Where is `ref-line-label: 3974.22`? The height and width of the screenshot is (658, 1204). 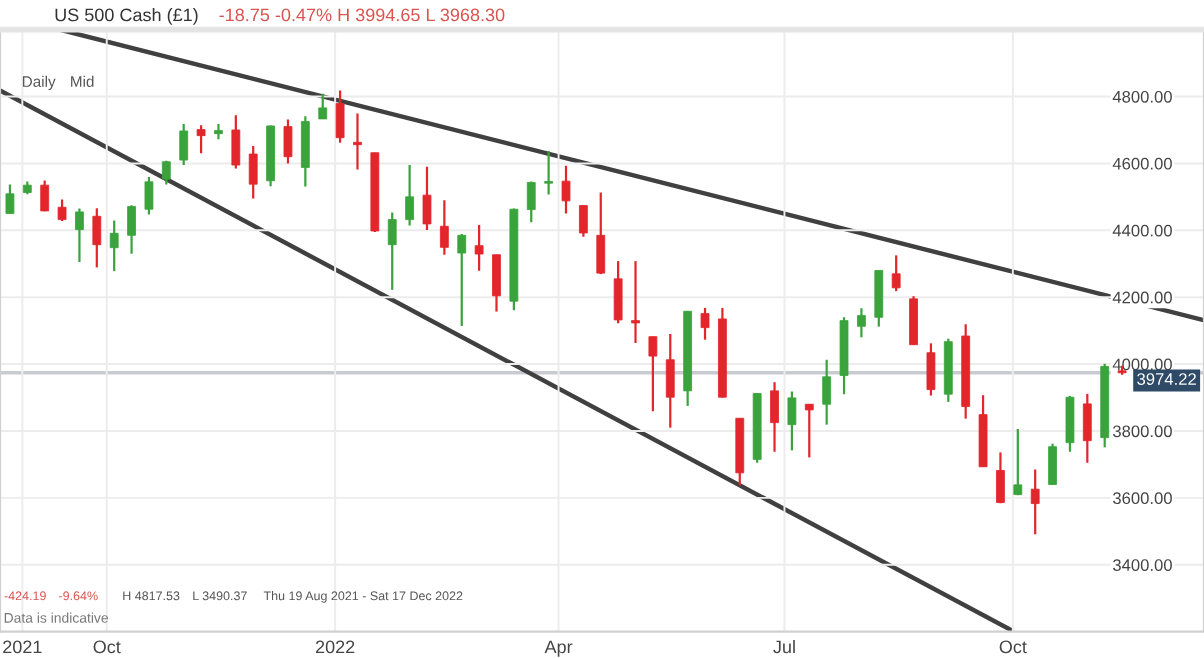
ref-line-label: 3974.22 is located at coordinates (1166, 379).